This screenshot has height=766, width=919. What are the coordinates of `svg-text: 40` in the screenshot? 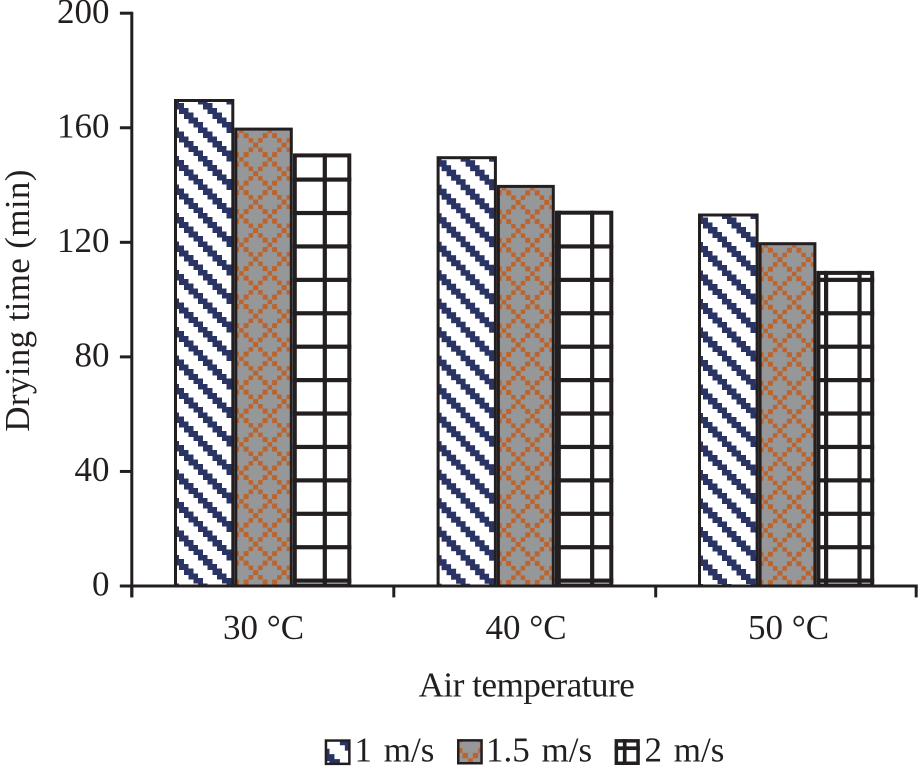 It's located at (92, 469).